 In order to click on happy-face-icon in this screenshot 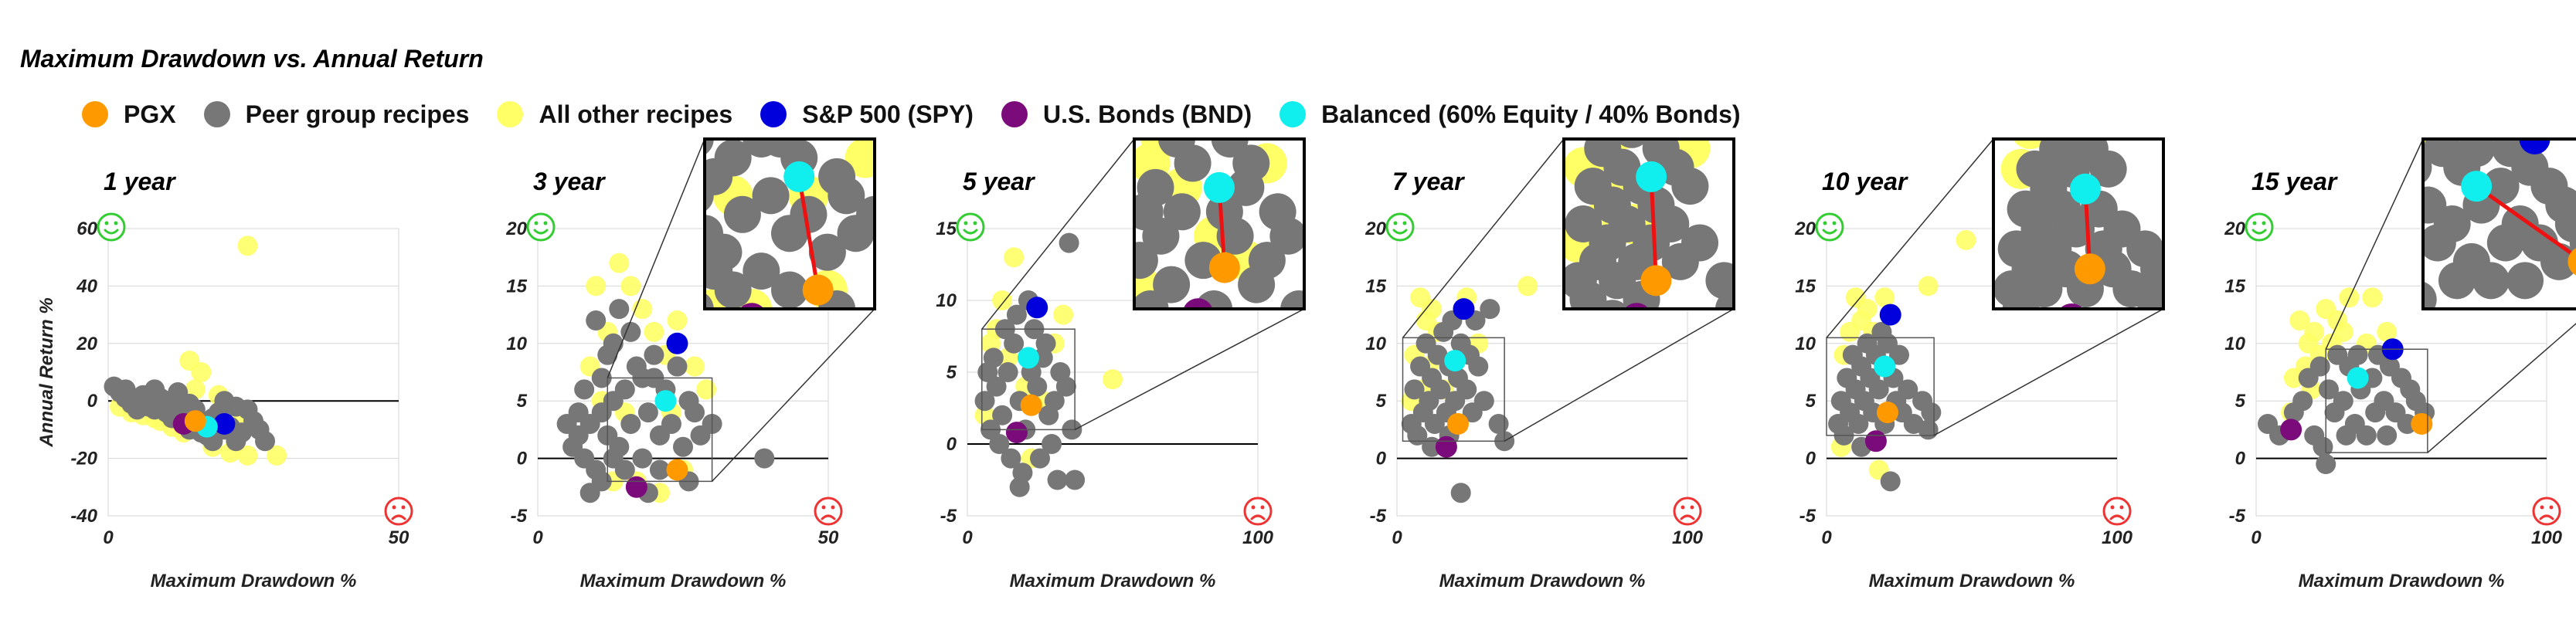, I will do `click(970, 227)`.